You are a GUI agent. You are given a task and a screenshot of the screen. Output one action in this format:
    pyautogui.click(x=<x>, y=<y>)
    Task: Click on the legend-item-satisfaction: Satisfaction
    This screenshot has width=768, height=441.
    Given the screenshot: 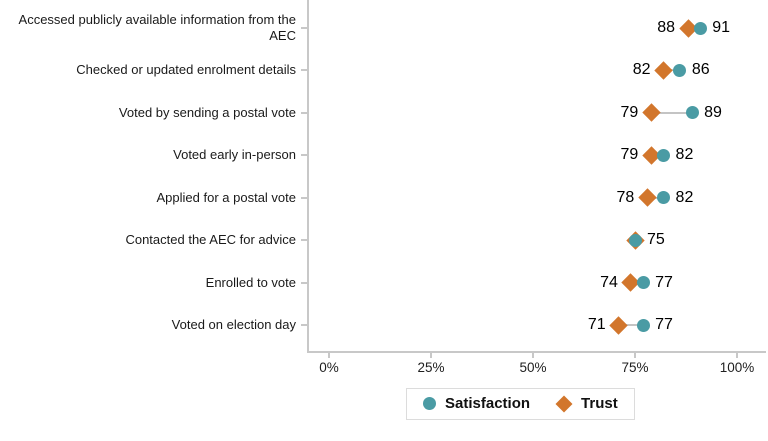 What is the action you would take?
    pyautogui.click(x=476, y=403)
    